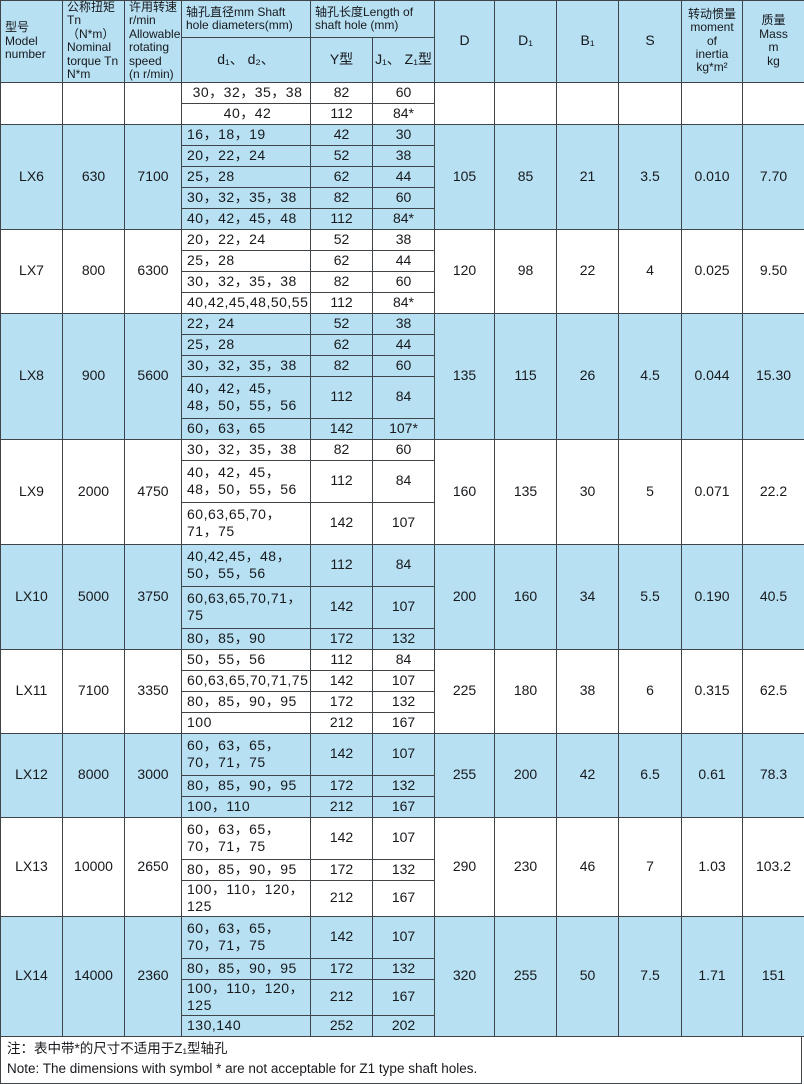  Describe the element at coordinates (526, 376) in the screenshot. I see `d1-cell: 115` at that location.